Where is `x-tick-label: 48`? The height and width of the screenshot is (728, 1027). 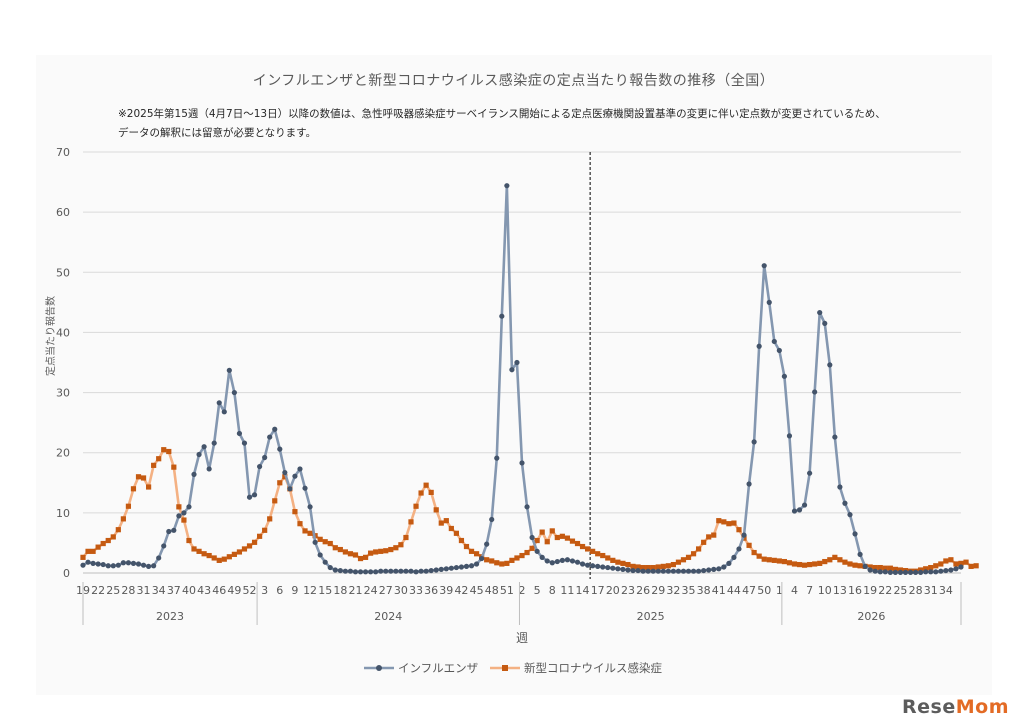
x-tick-label: 48 is located at coordinates (492, 590).